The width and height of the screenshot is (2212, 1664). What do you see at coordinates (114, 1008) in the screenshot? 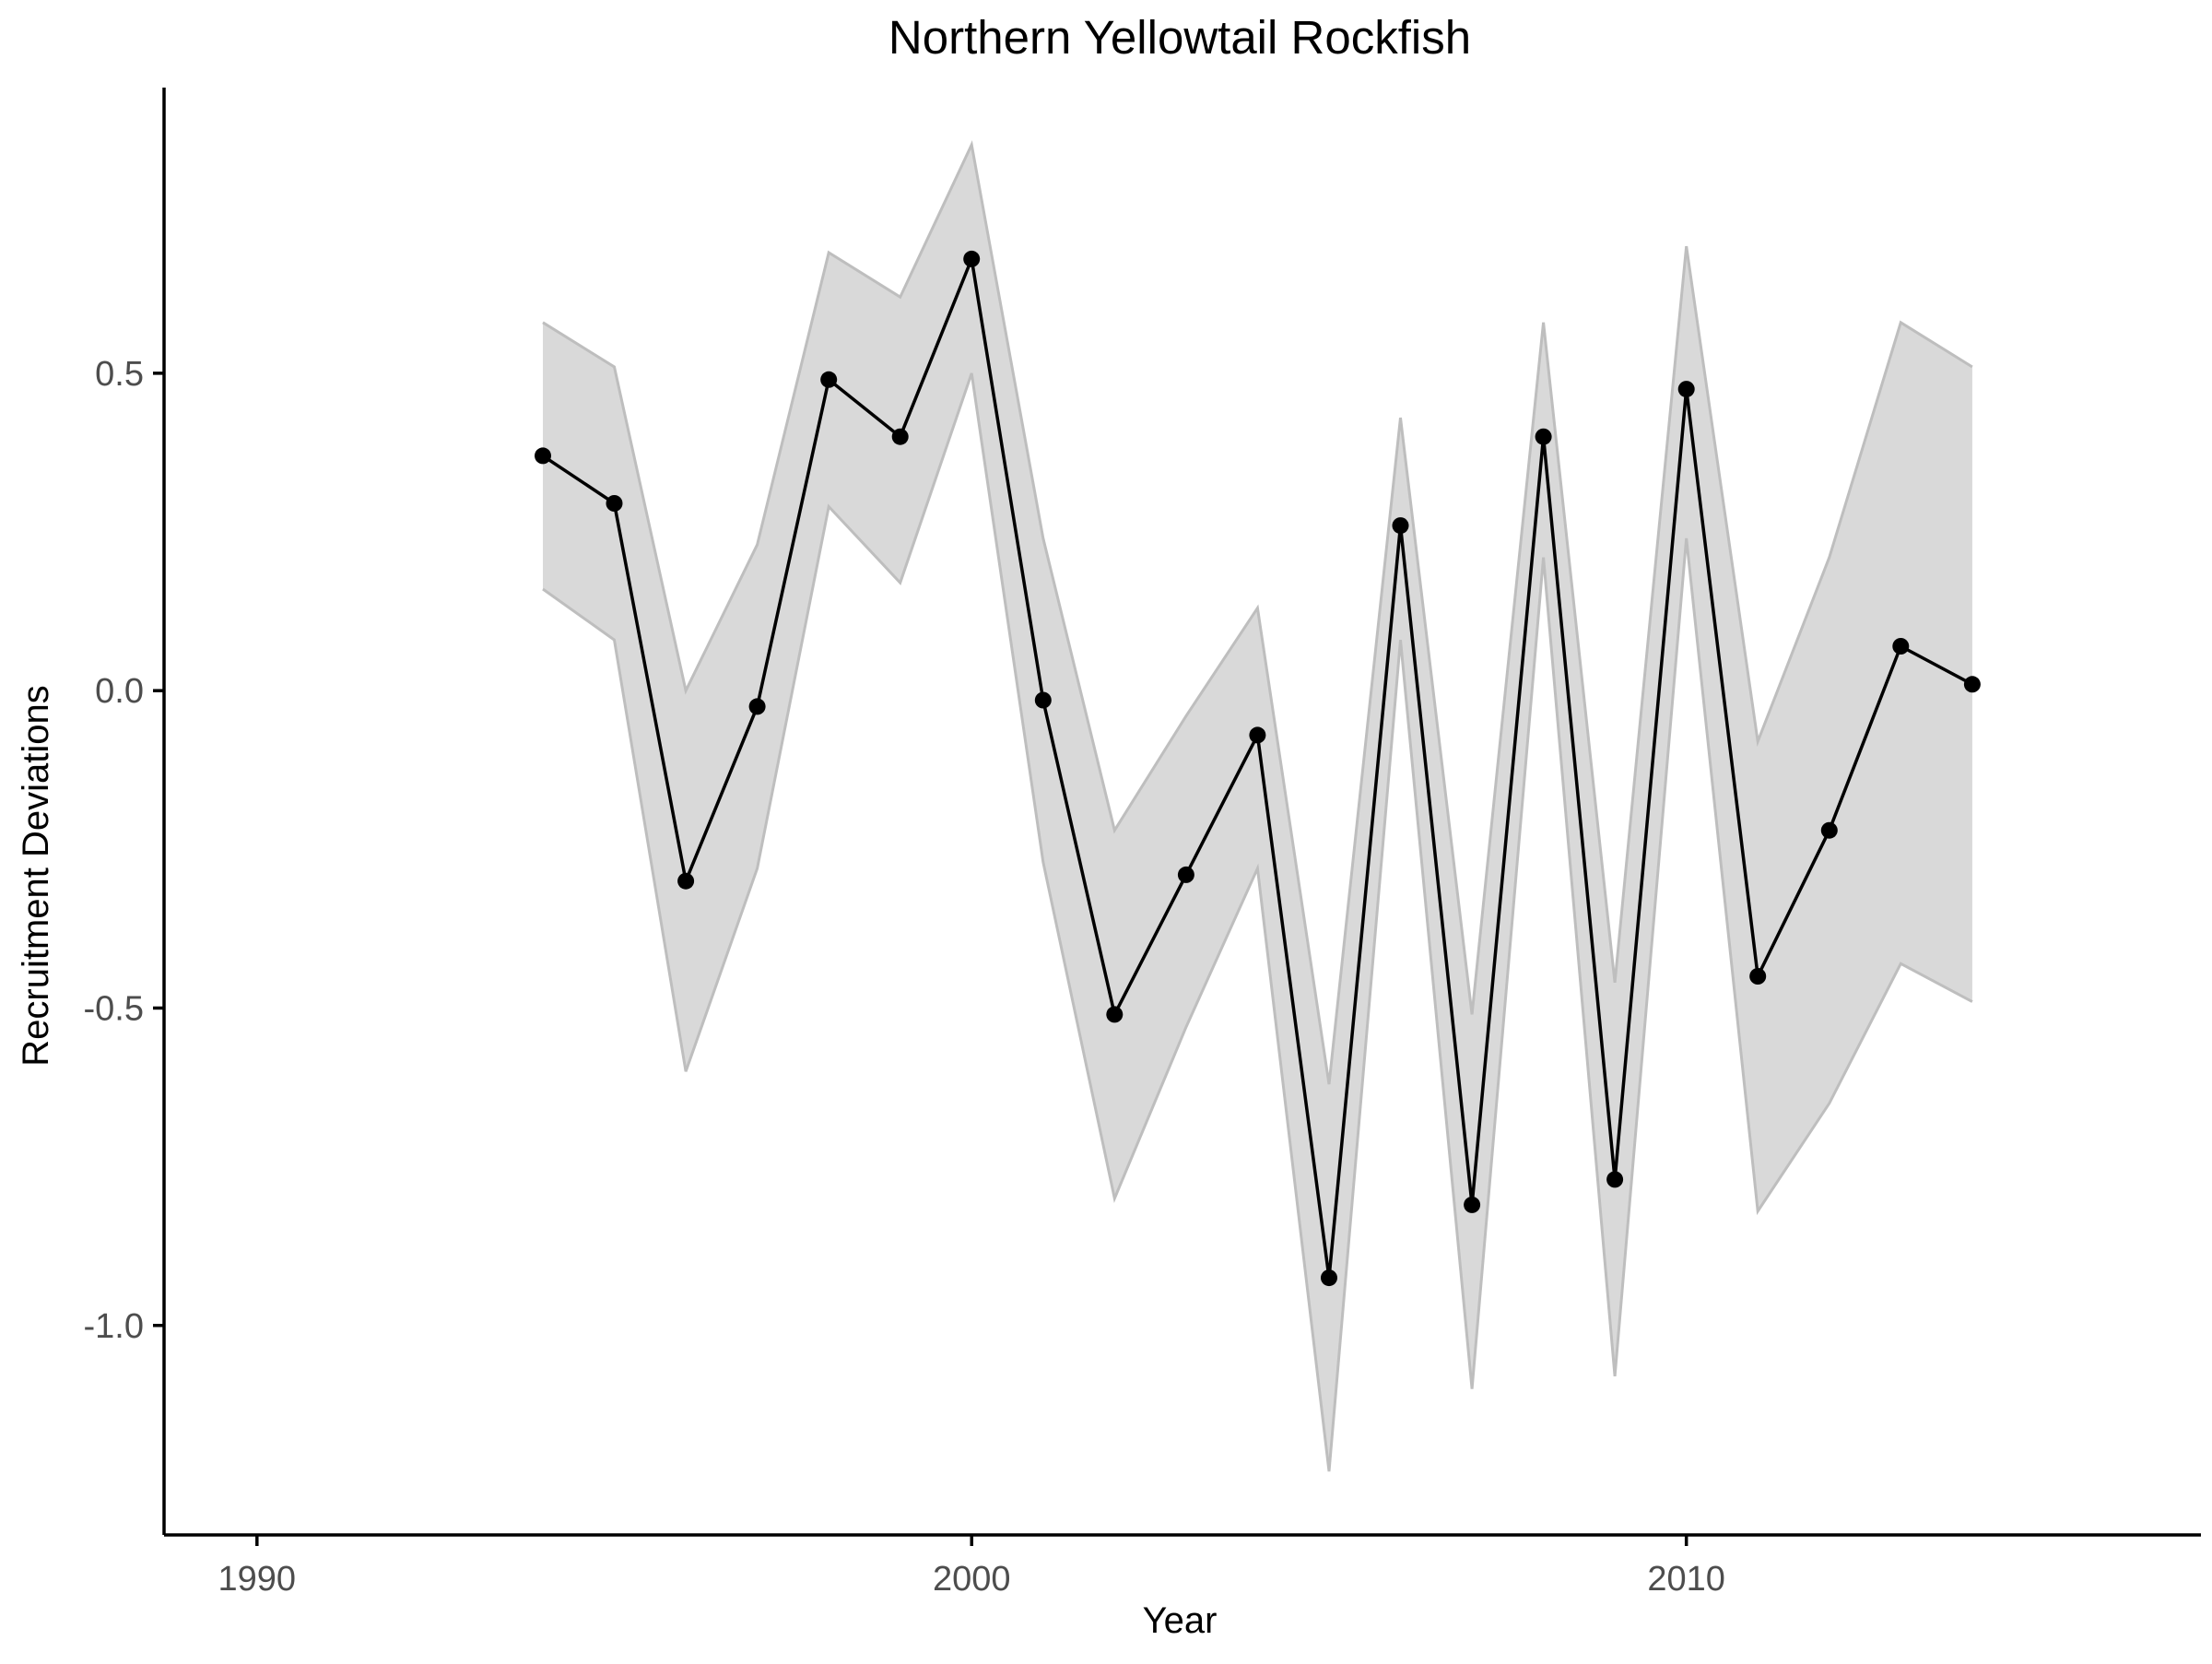
I see `y-tick-label: -0.5` at bounding box center [114, 1008].